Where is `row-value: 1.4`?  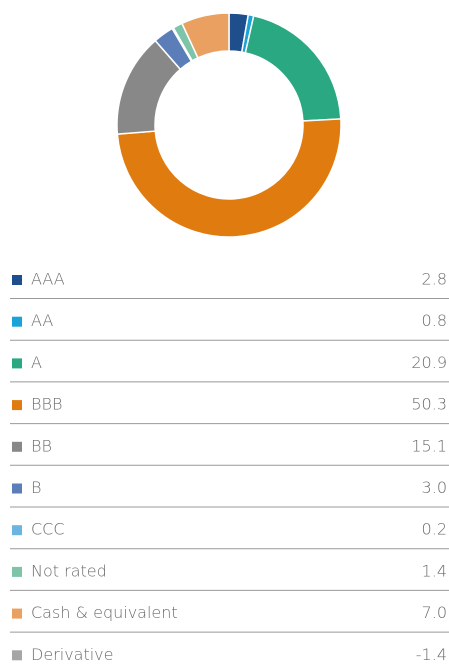
row-value: 1.4 is located at coordinates (434, 570).